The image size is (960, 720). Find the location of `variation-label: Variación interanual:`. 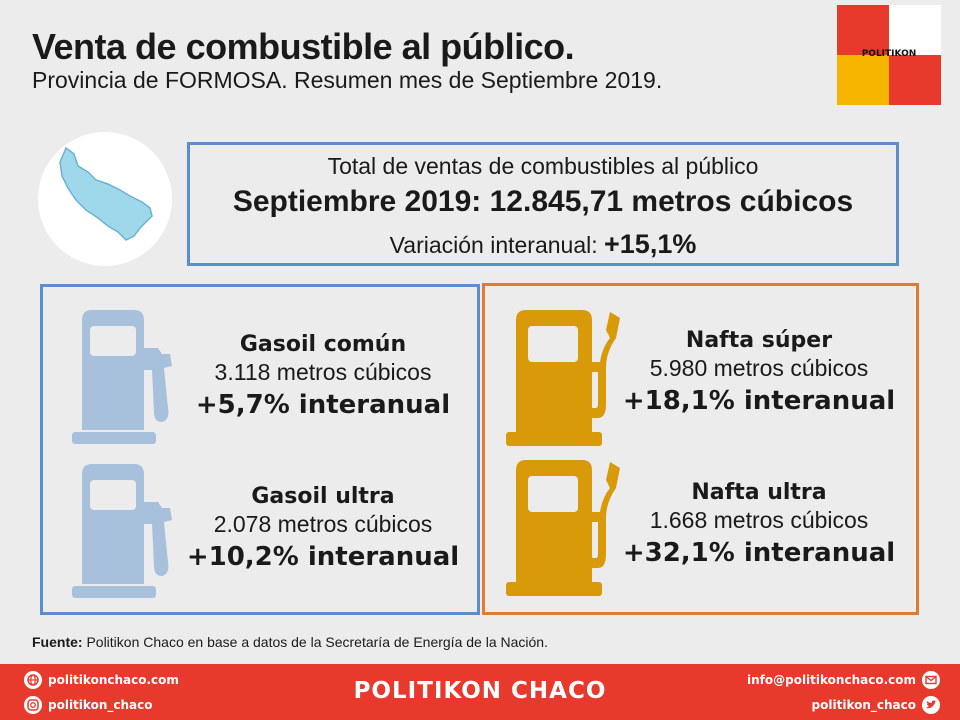

variation-label: Variación interanual: is located at coordinates (497, 245).